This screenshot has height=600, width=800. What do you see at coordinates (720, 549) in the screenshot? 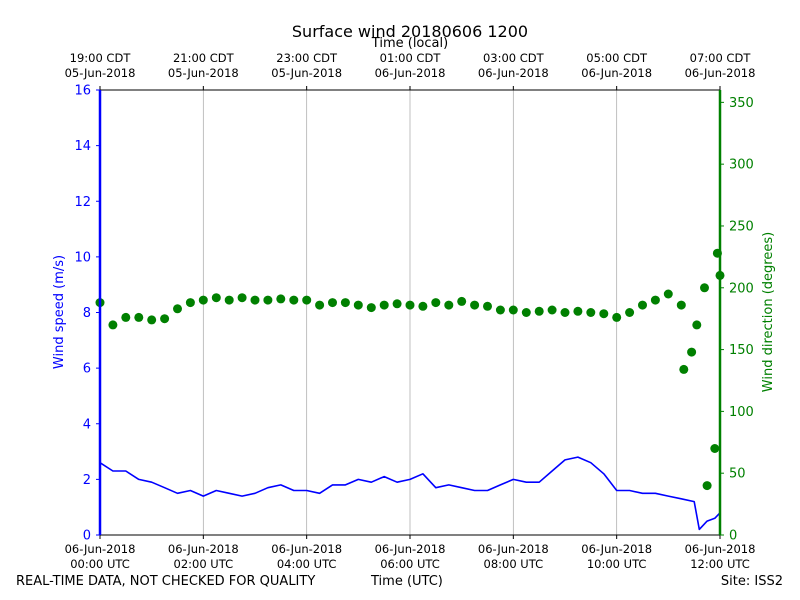
I see `x-tick-label-bottom-date-6: 06-Jun-2018` at bounding box center [720, 549].